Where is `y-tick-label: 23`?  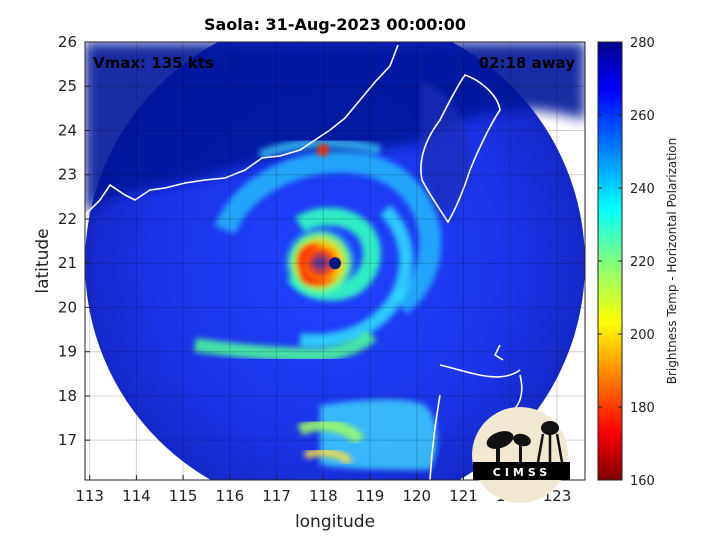 y-tick-label: 23 is located at coordinates (67, 175).